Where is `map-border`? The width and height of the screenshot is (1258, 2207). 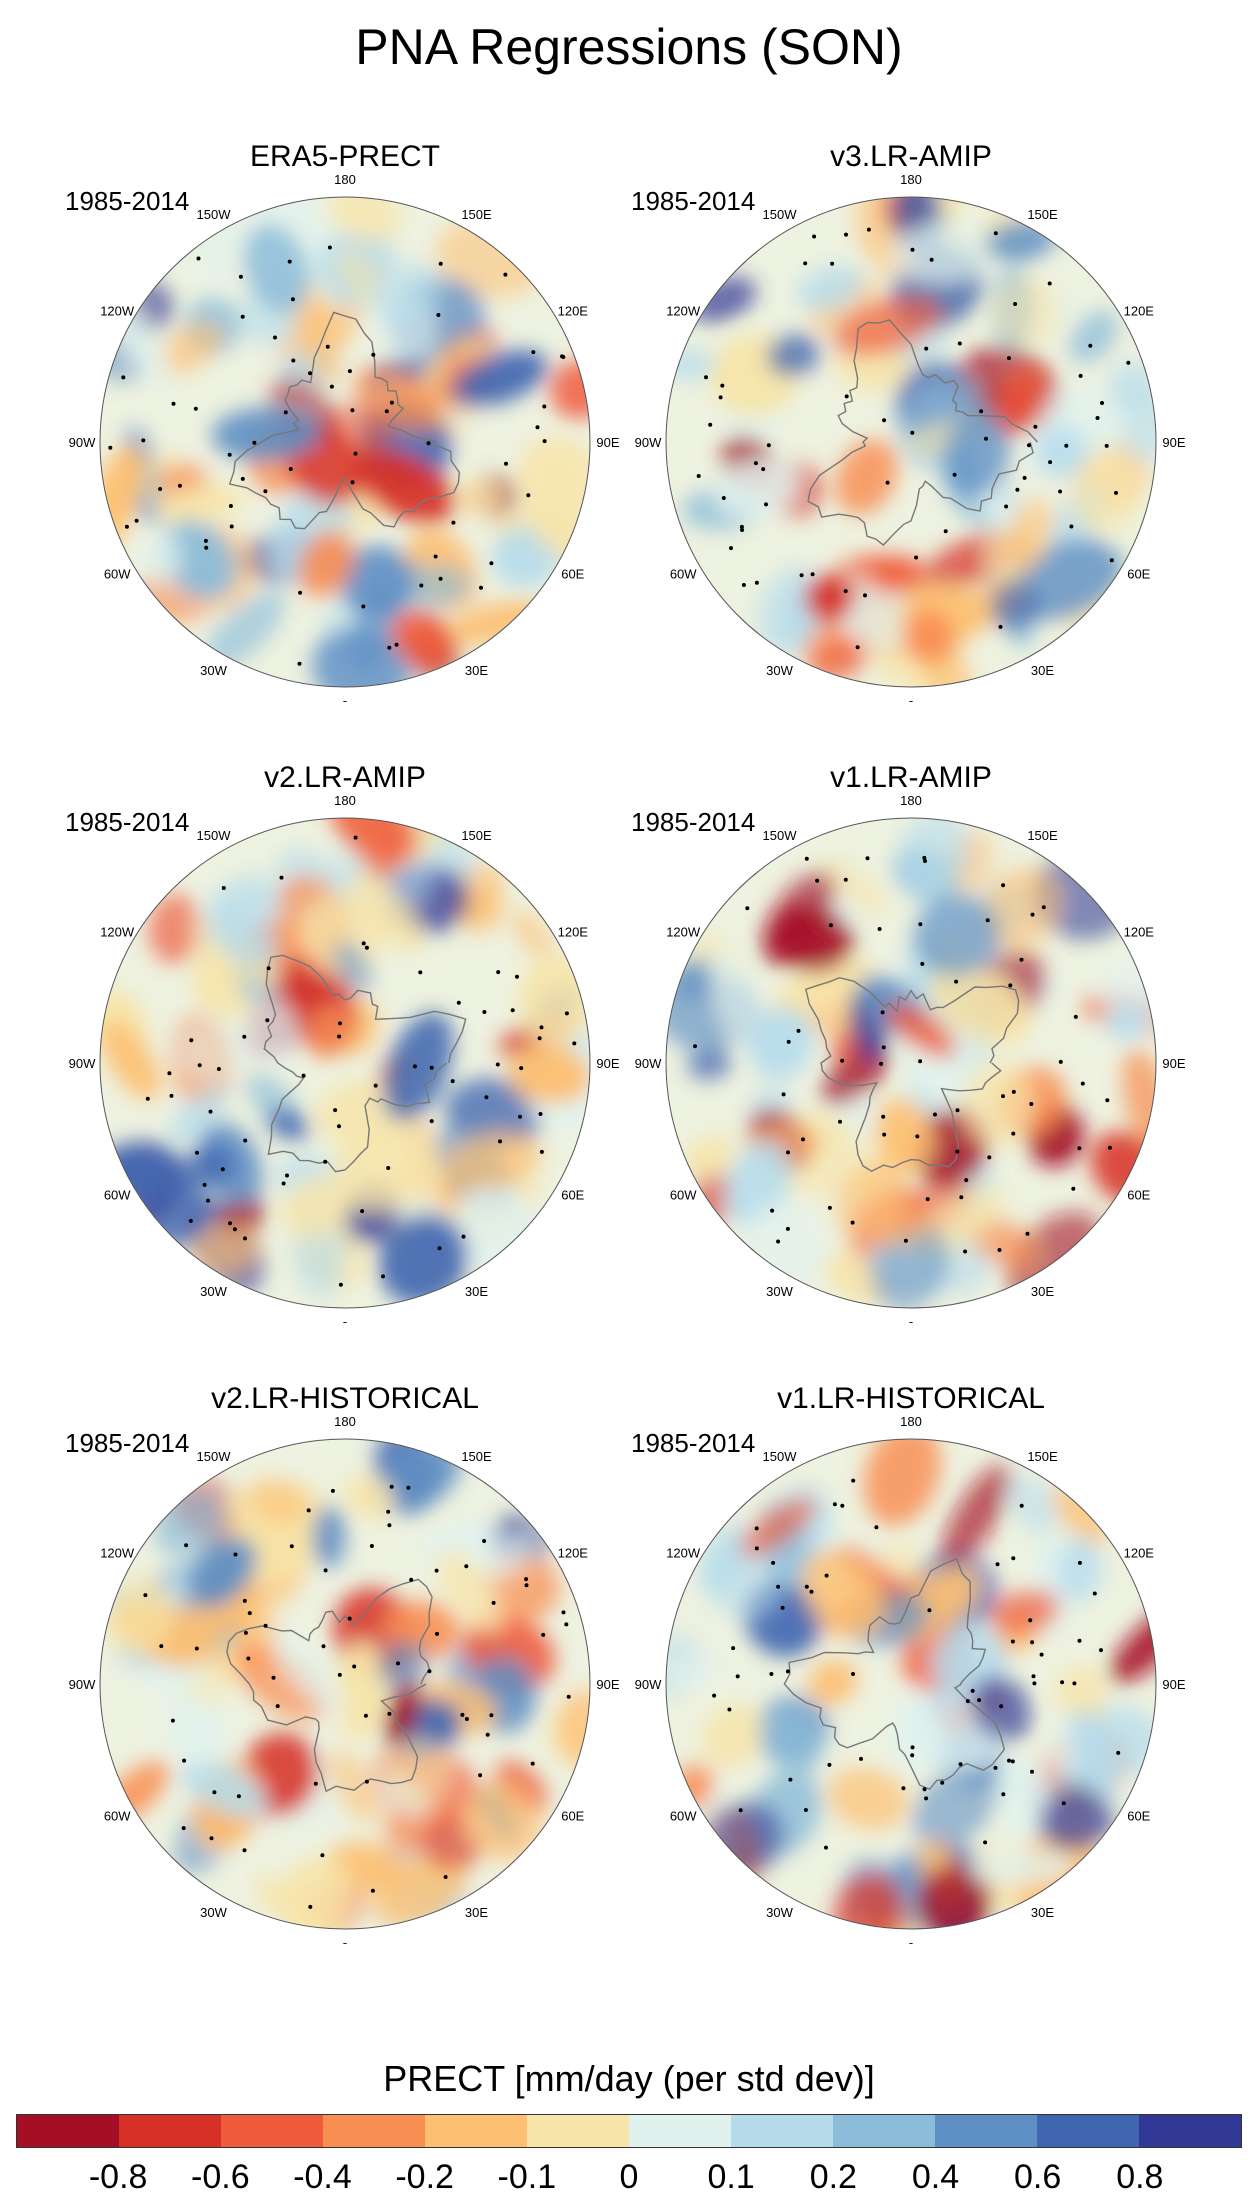 map-border is located at coordinates (911, 442).